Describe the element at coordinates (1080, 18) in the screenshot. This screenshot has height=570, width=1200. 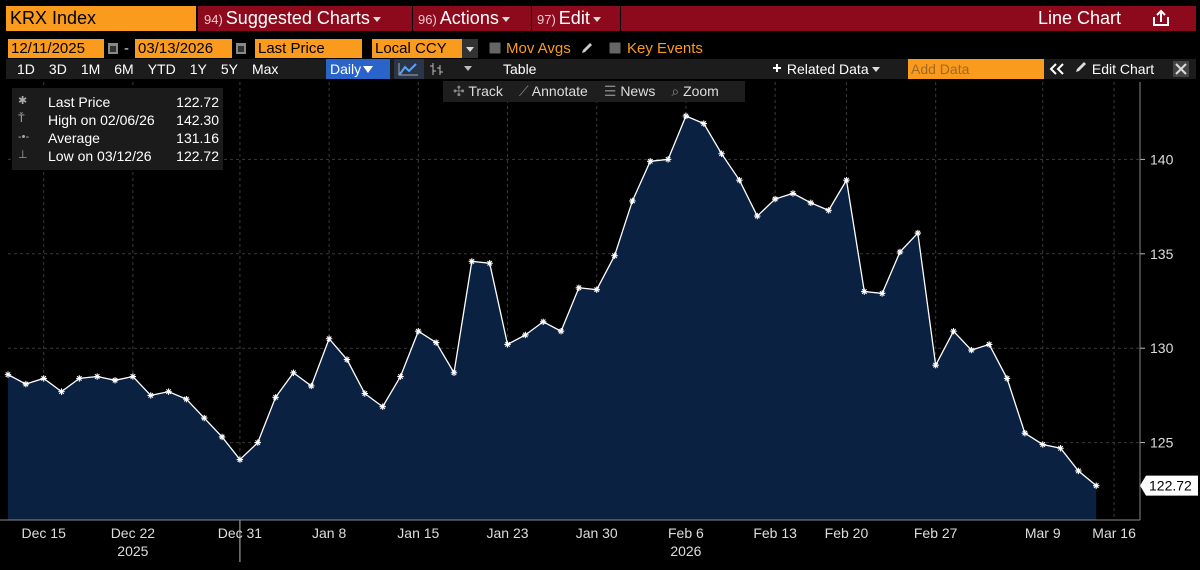
I see `chart-type: Line Chart` at that location.